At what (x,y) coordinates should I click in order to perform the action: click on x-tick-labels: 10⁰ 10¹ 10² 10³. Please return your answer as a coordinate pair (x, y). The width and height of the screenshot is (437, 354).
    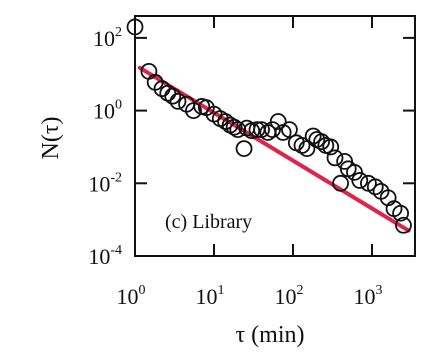
    Looking at the image, I should click on (250, 296).